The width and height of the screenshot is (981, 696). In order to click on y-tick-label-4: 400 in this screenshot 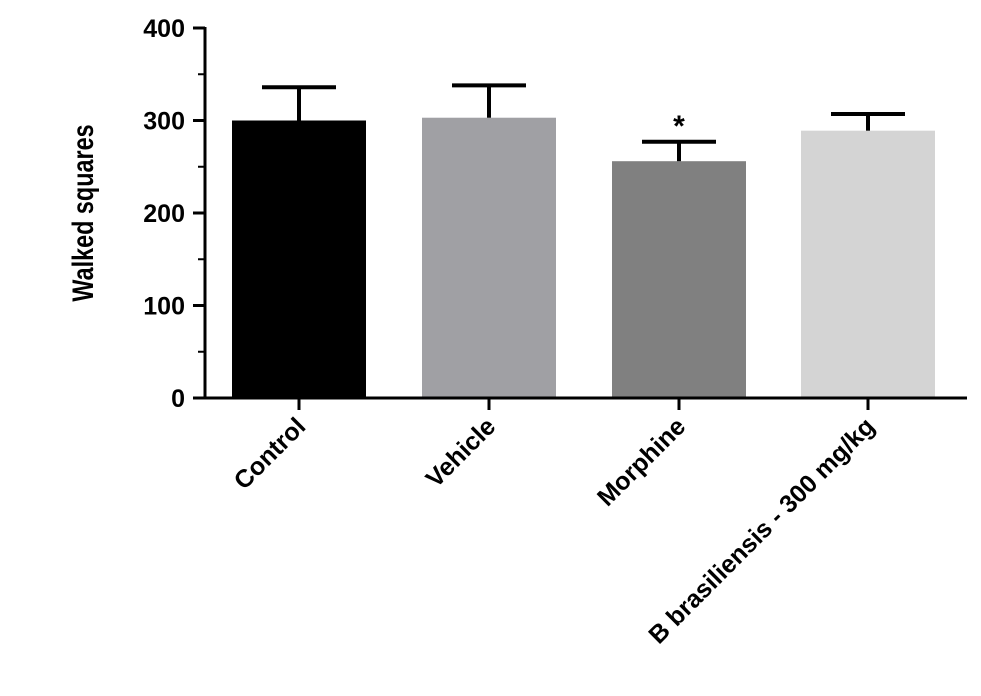, I will do `click(164, 29)`.